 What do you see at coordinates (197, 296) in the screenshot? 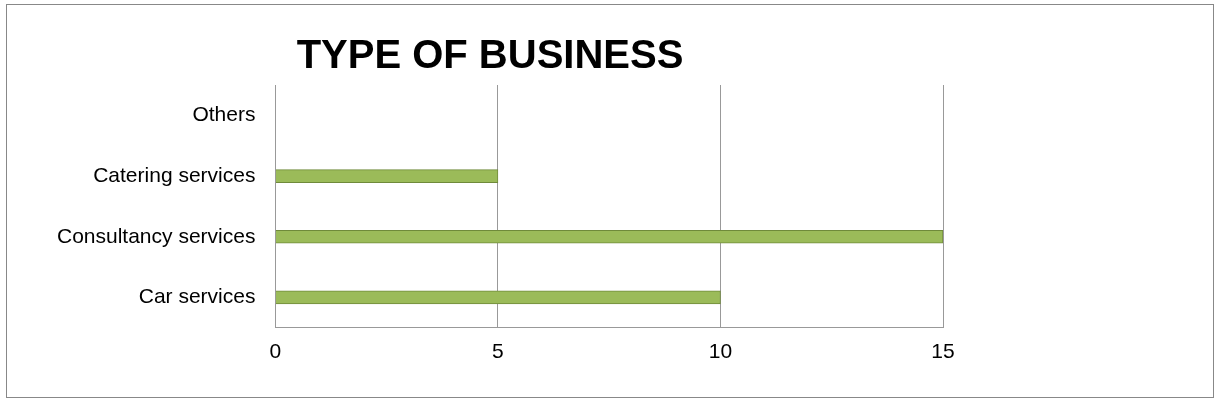
I see `y-tick-label: Car services` at bounding box center [197, 296].